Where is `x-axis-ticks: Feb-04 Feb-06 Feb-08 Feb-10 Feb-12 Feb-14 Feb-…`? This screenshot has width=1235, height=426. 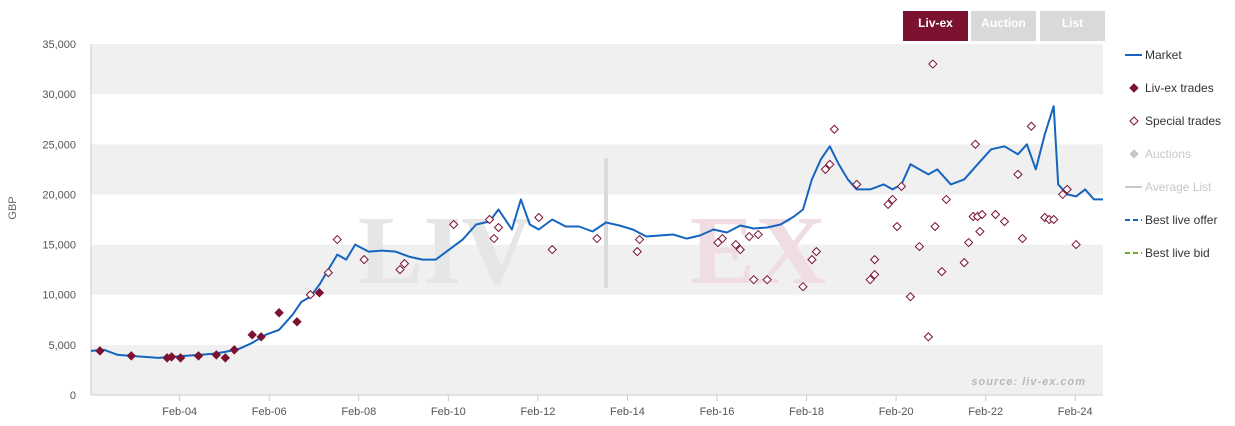 x-axis-ticks: Feb-04 Feb-06 Feb-08 Feb-10 Feb-12 Feb-14 Feb-… is located at coordinates (627, 406).